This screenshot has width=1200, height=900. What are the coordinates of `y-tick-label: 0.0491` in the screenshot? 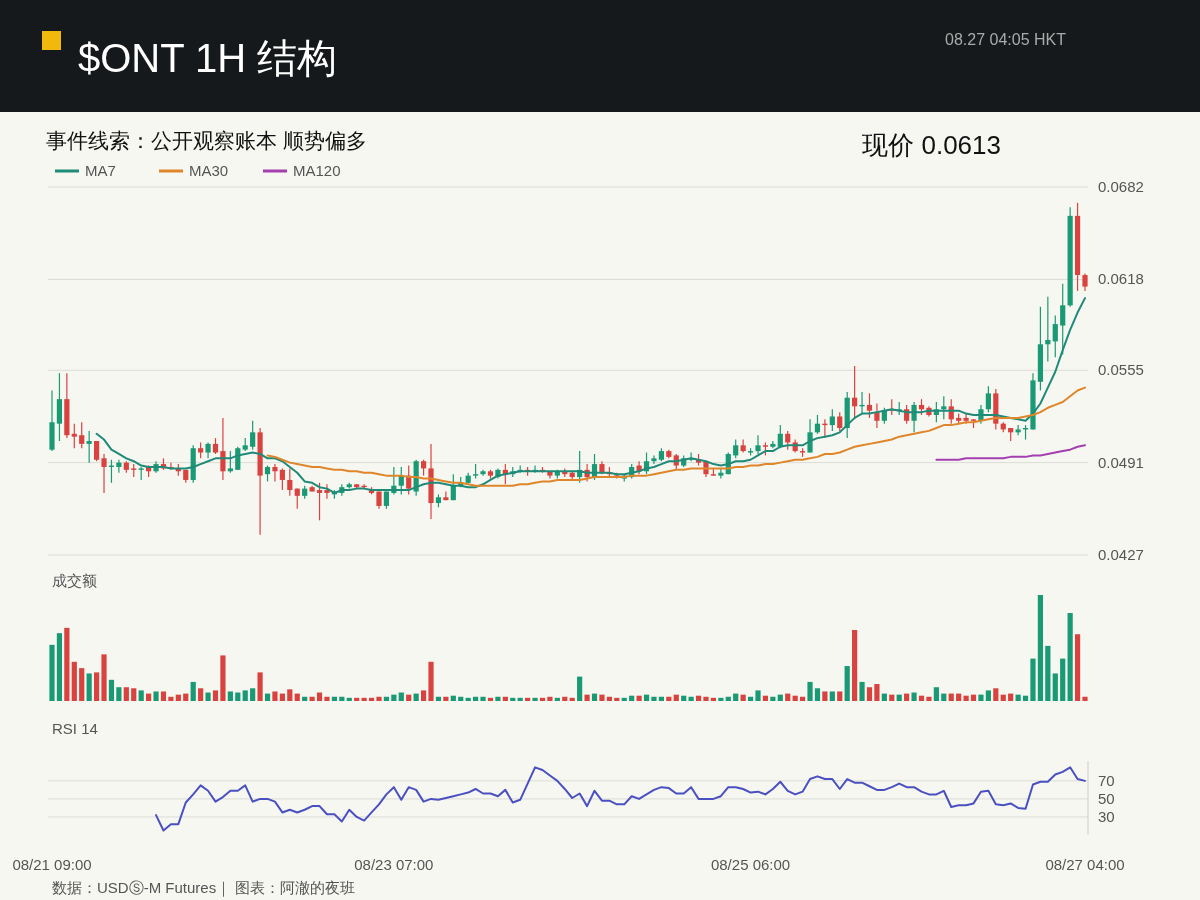 It's located at (1121, 462).